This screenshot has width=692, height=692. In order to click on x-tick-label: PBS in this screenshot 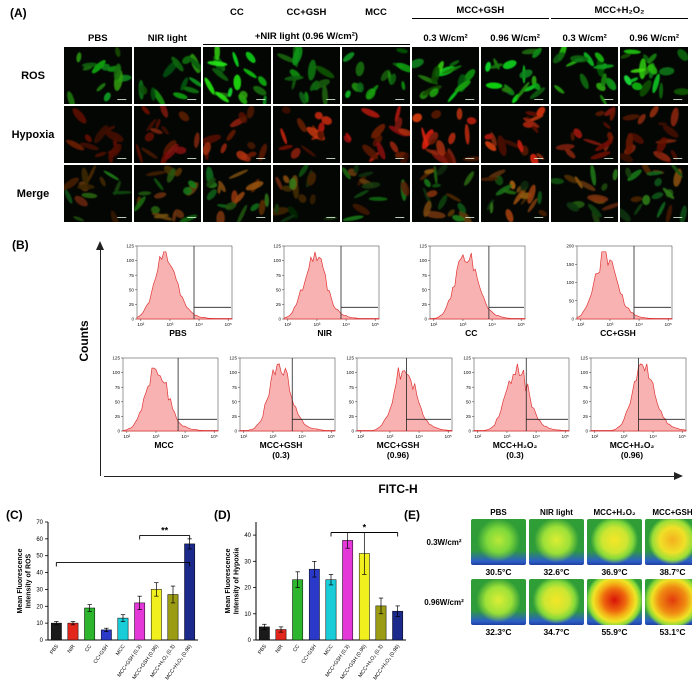, I will do `click(54, 649)`.